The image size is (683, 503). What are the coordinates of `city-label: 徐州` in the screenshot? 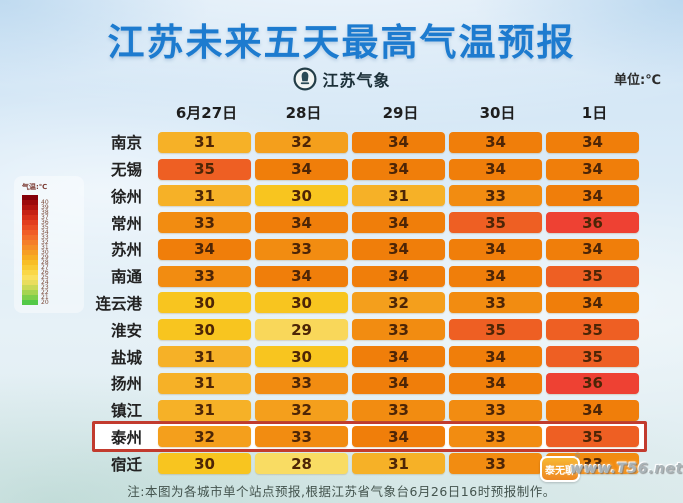 It's located at (126, 196).